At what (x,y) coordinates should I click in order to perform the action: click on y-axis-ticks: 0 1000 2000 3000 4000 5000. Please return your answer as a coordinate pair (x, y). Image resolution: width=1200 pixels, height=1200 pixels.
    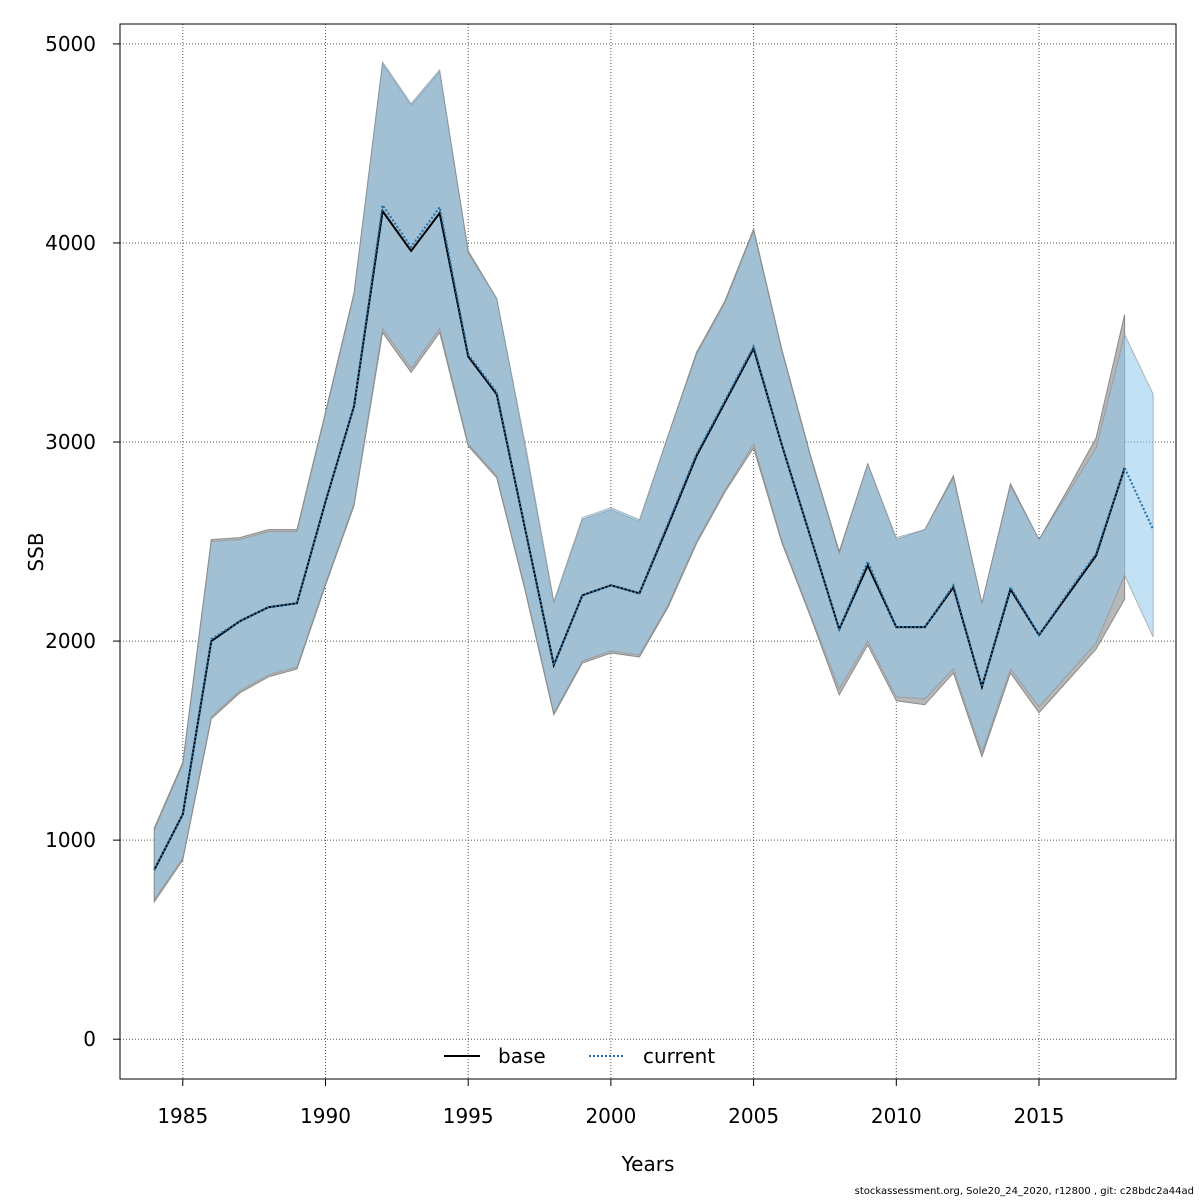
    Looking at the image, I should click on (82, 541).